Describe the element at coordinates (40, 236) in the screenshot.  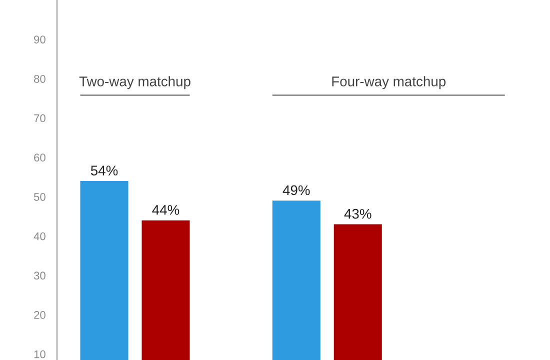
I see `y-tick-label: 40` at that location.